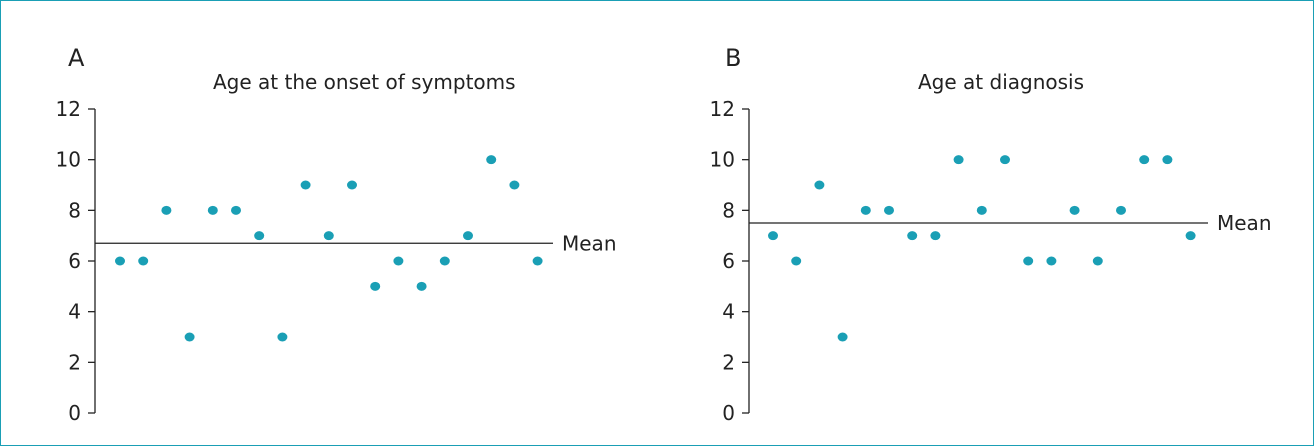  Describe the element at coordinates (1244, 223) in the screenshot. I see `panel-b-mean-label: Mean` at that location.